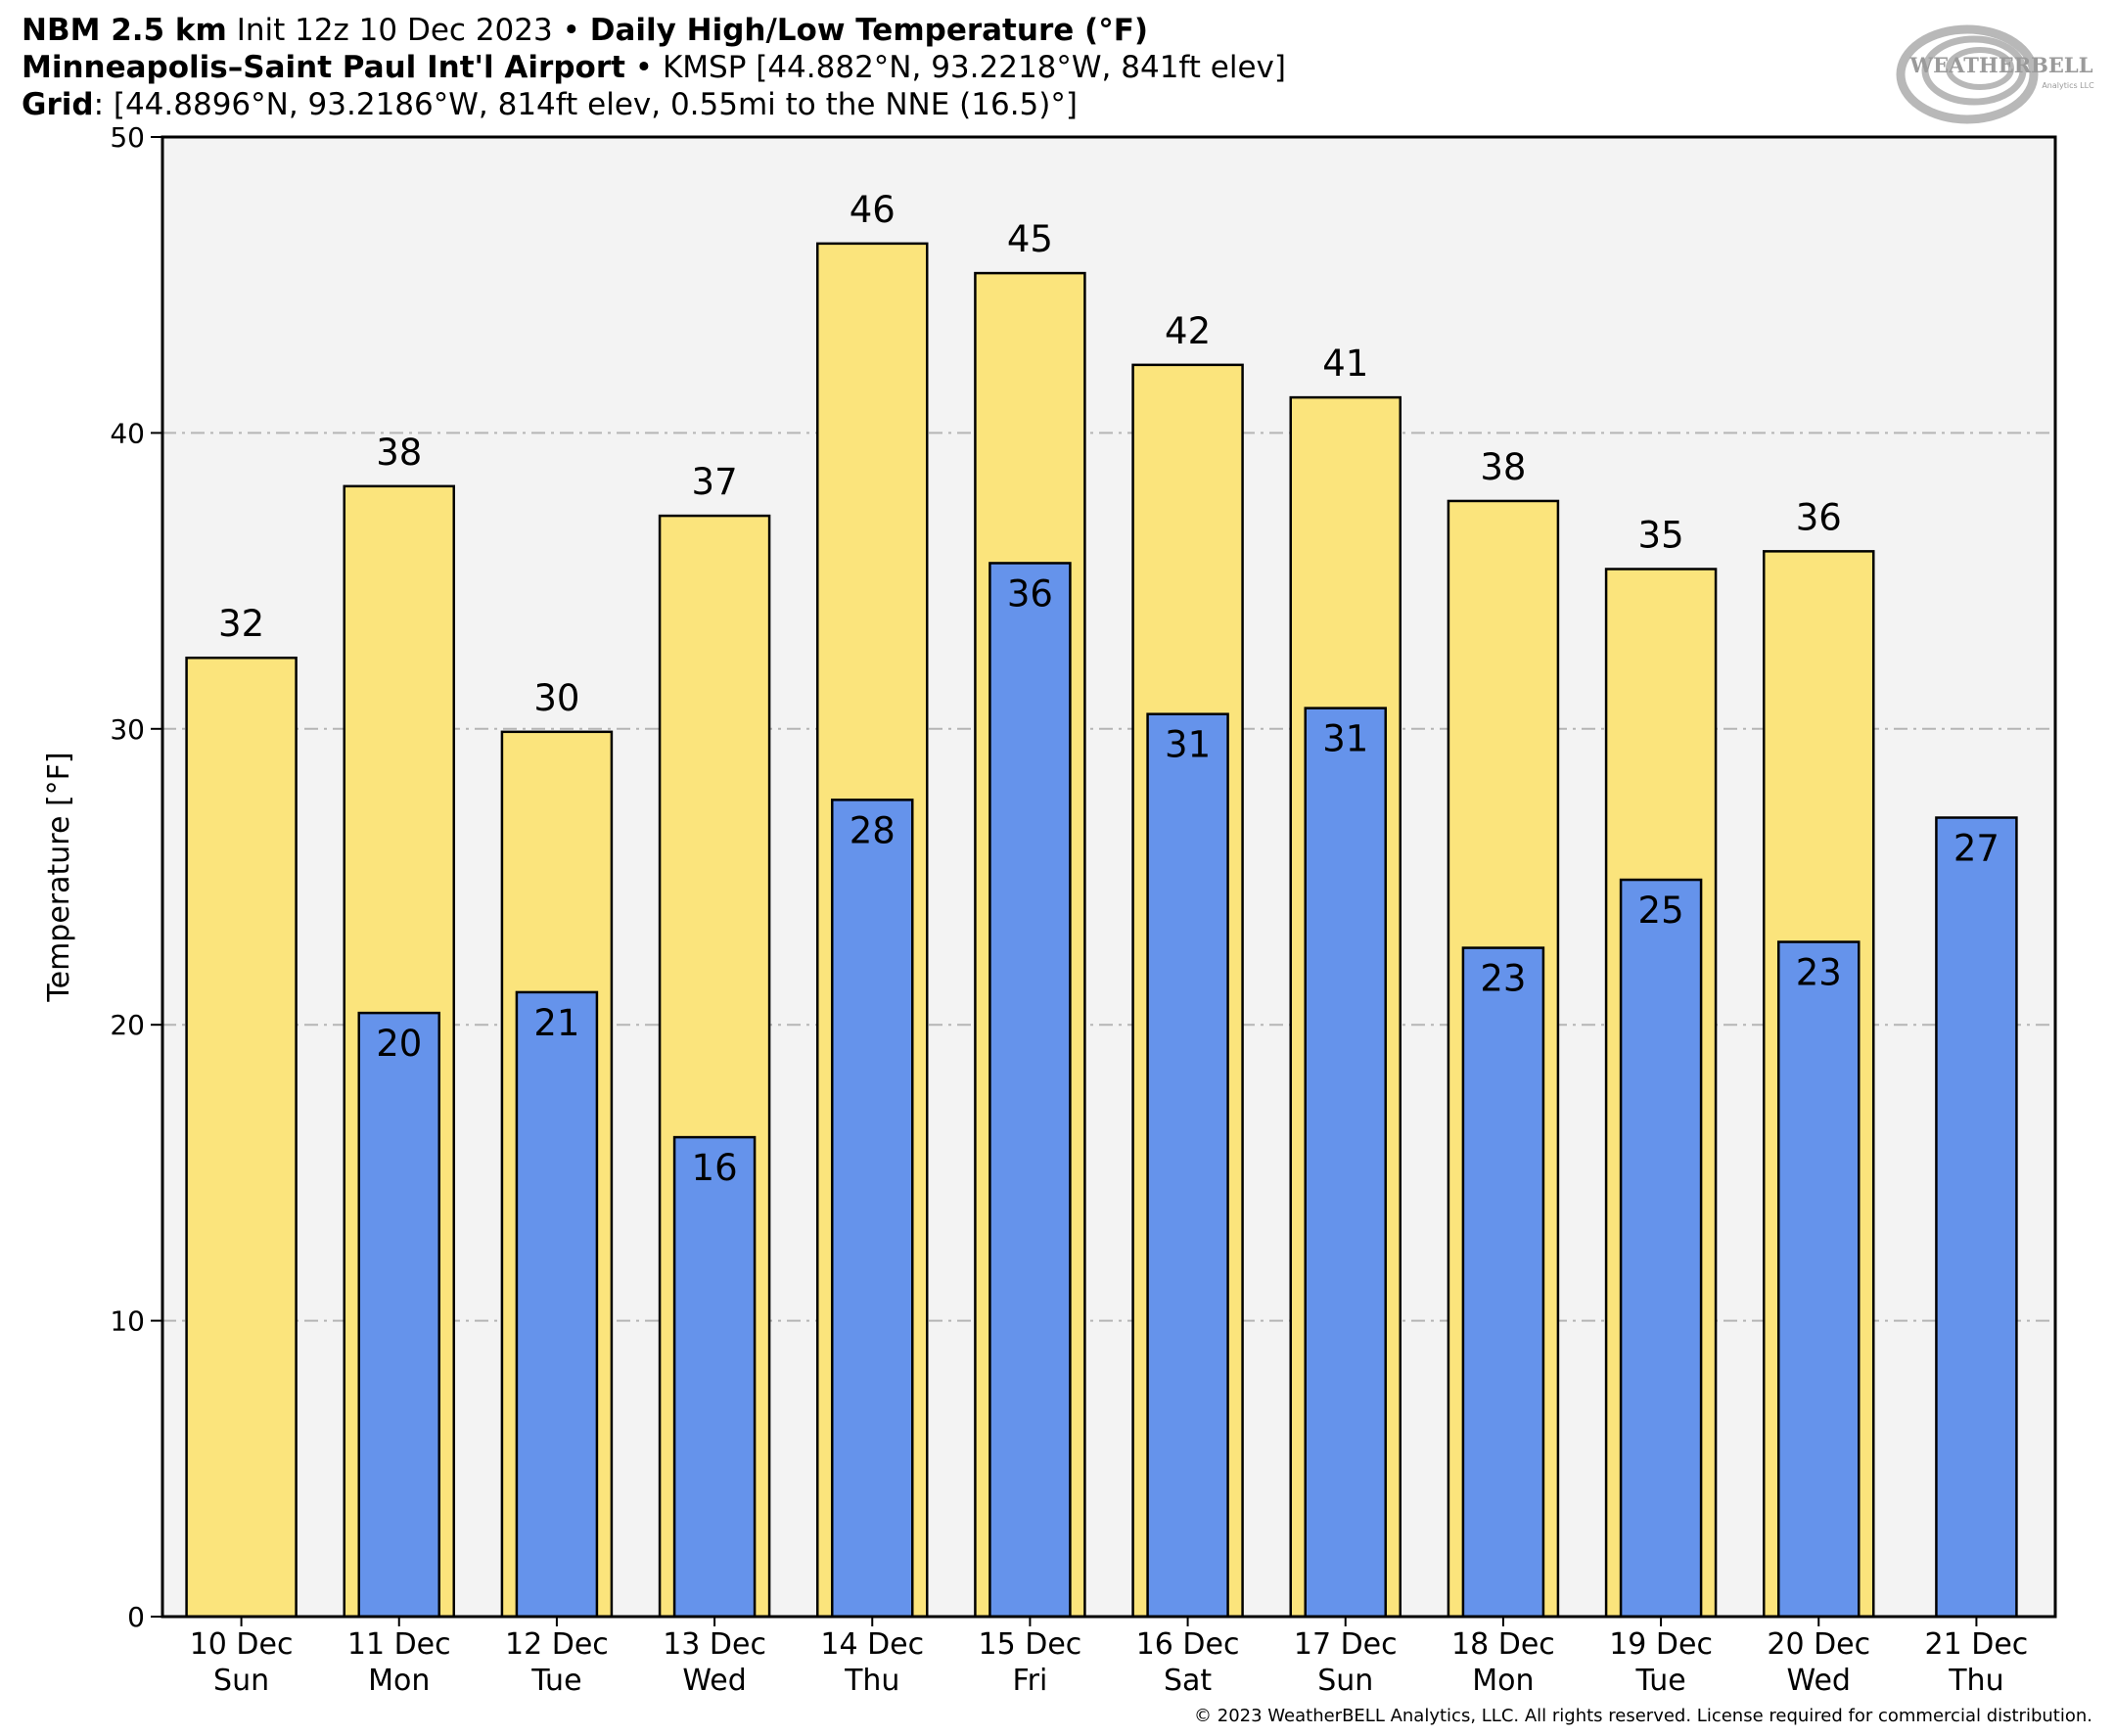 The width and height of the screenshot is (2114, 1736). Describe the element at coordinates (873, 210) in the screenshot. I see `high-temp-label: 46` at that location.